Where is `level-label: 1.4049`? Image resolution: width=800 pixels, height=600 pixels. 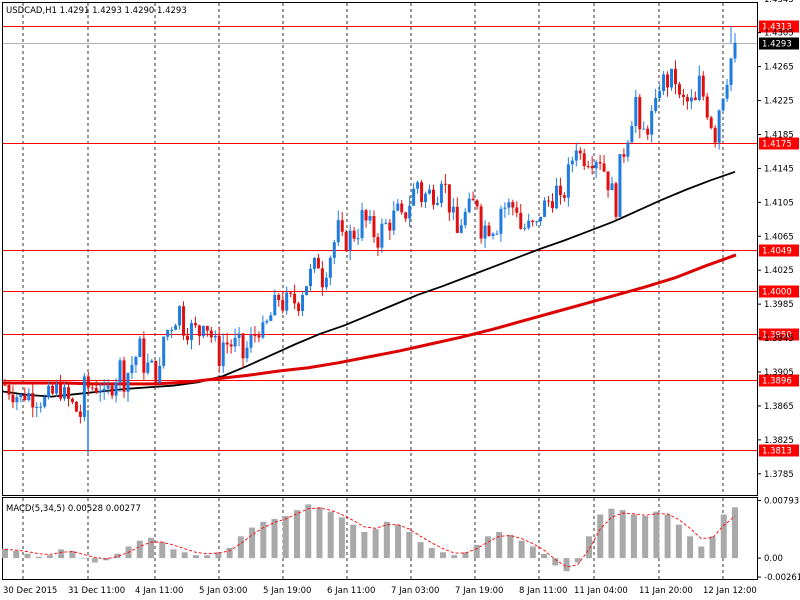 level-label: 1.4049 is located at coordinates (777, 252).